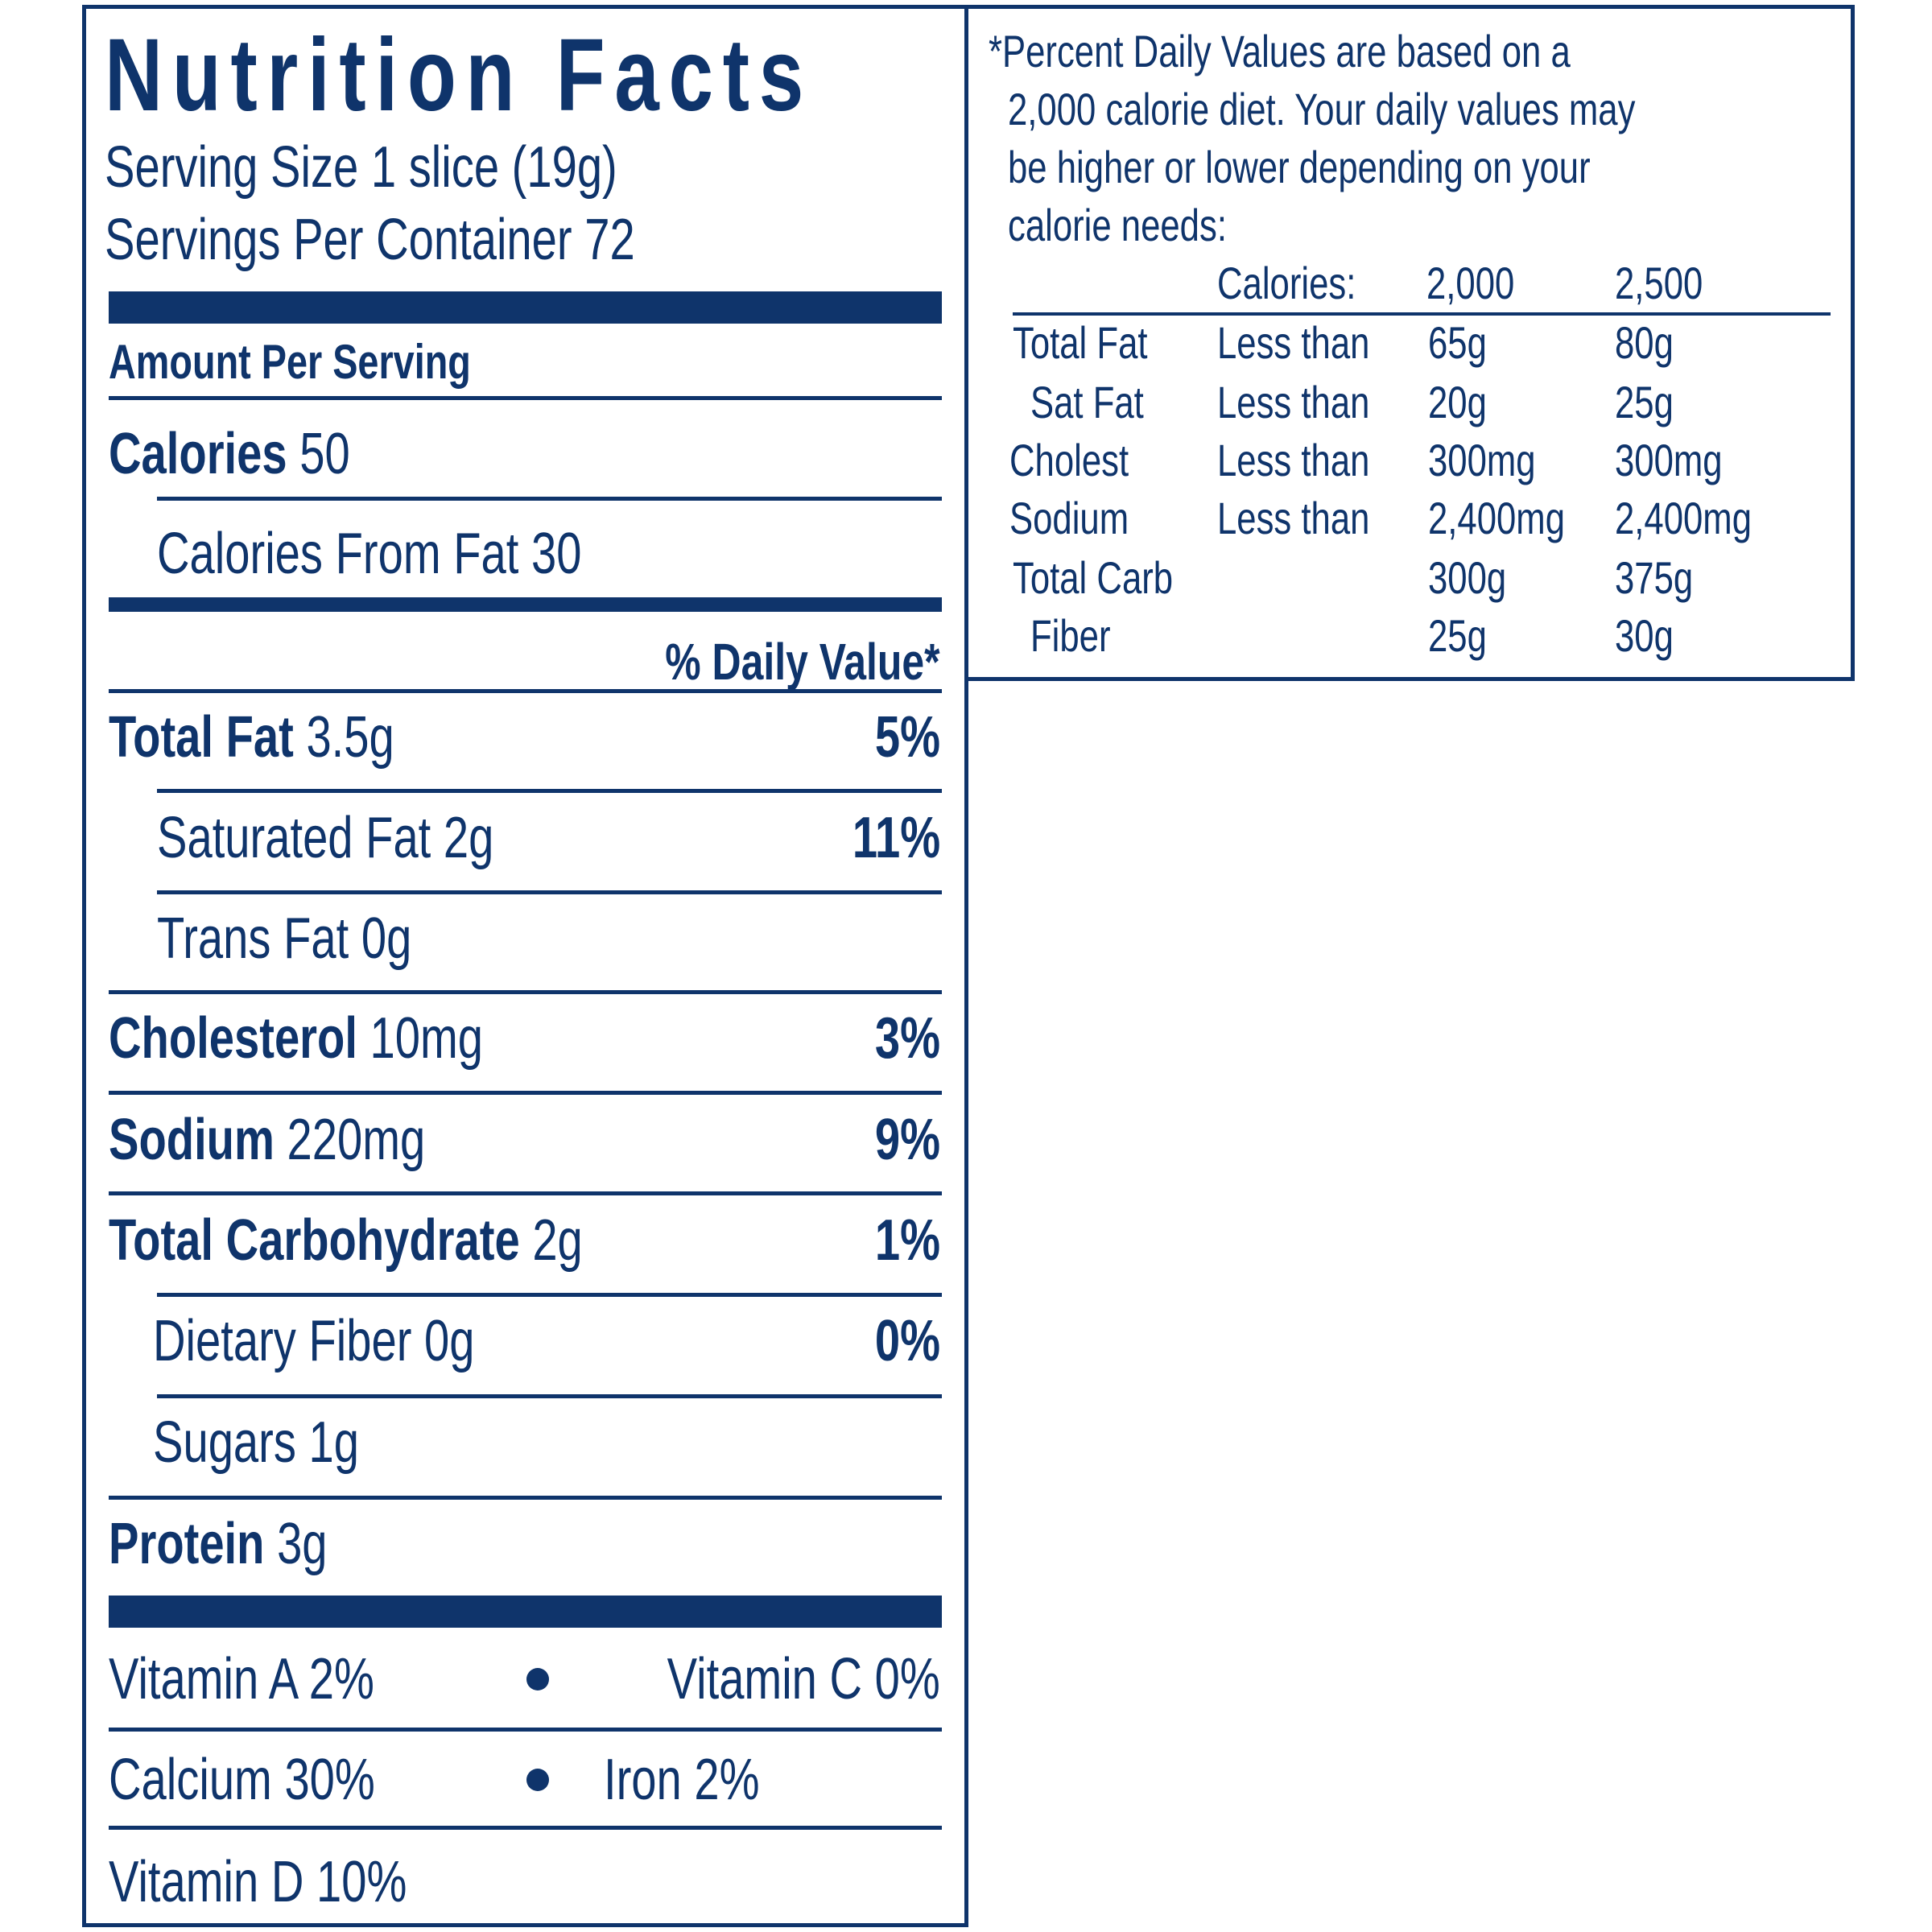  What do you see at coordinates (682, 1780) in the screenshot?
I see `iron: Iron 2%` at bounding box center [682, 1780].